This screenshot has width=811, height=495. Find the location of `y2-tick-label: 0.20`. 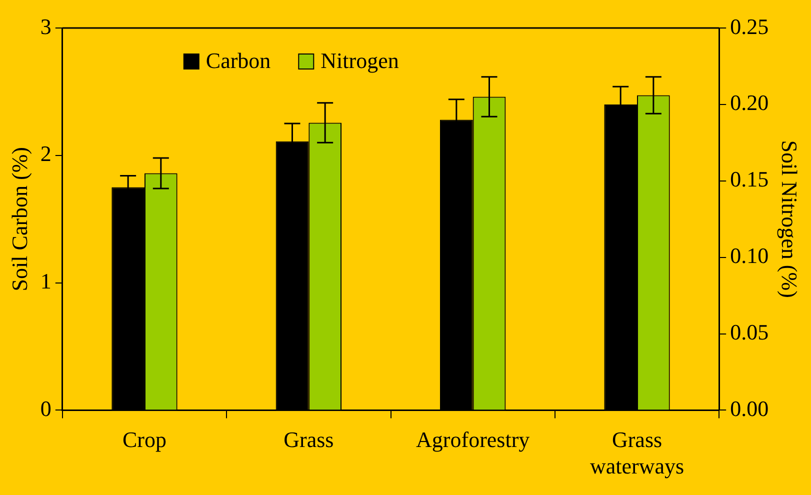

y2-tick-label: 0.20 is located at coordinates (749, 103).